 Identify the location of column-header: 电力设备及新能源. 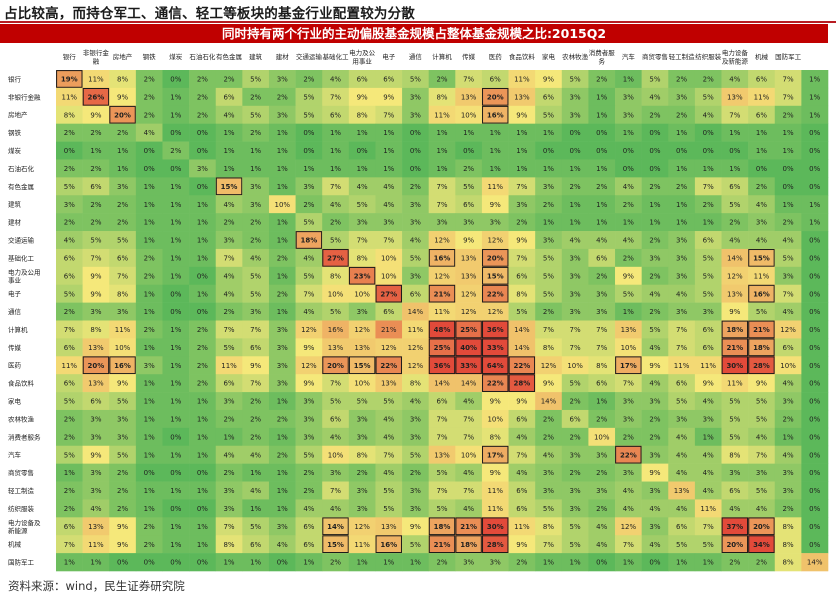
(735, 57).